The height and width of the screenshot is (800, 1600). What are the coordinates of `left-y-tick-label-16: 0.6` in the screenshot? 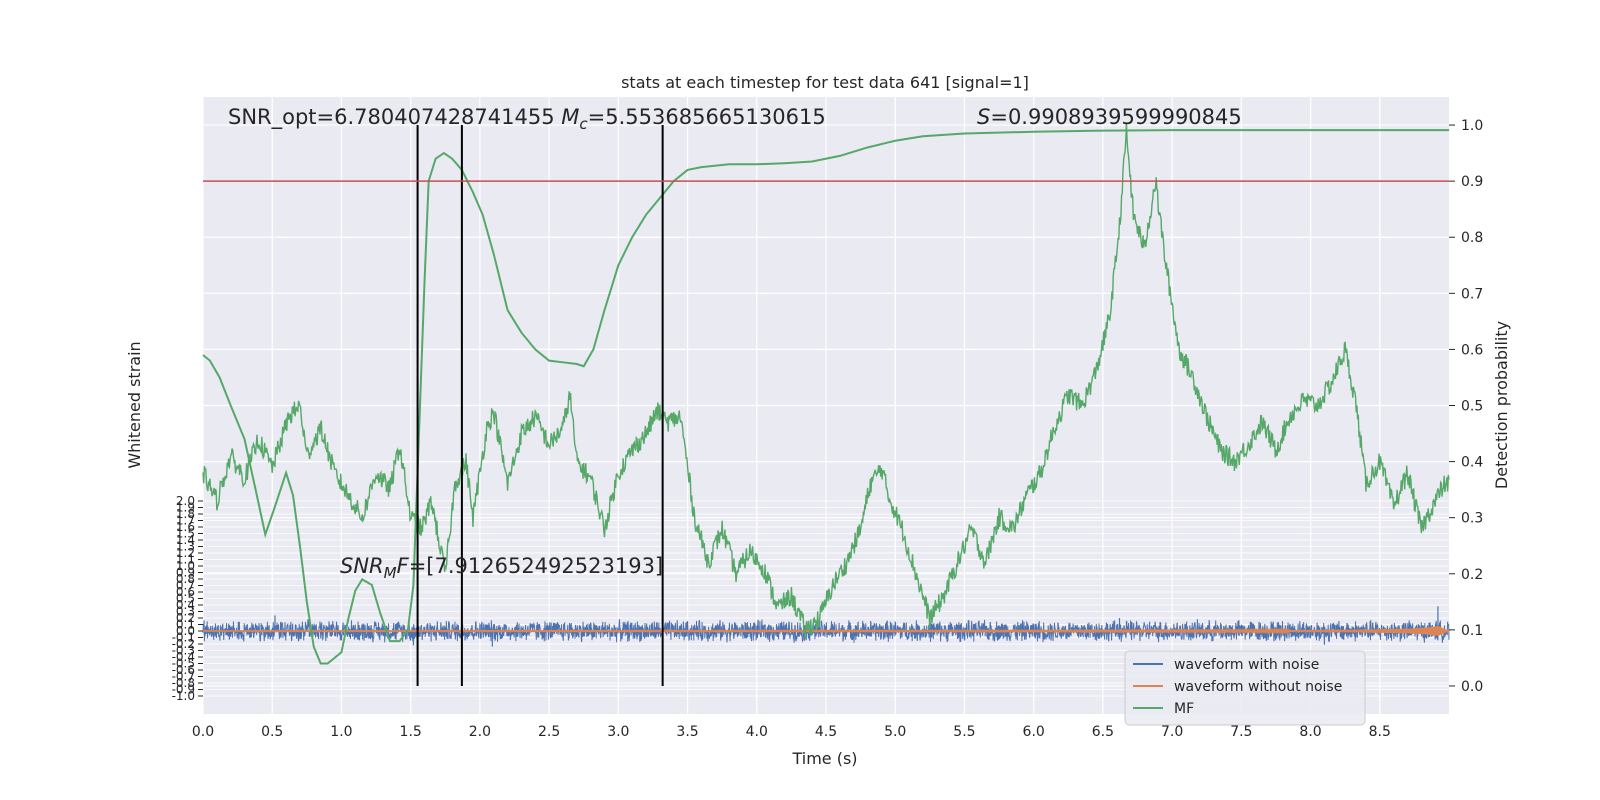 It's located at (185, 592).